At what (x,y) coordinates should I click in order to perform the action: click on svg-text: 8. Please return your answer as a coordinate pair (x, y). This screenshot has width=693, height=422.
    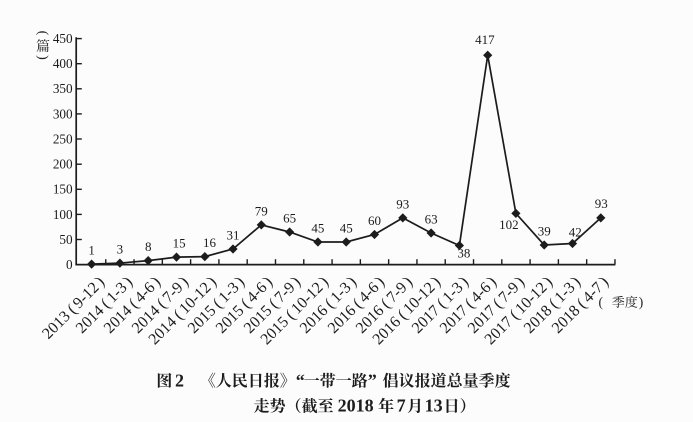
    Looking at the image, I should click on (148, 246).